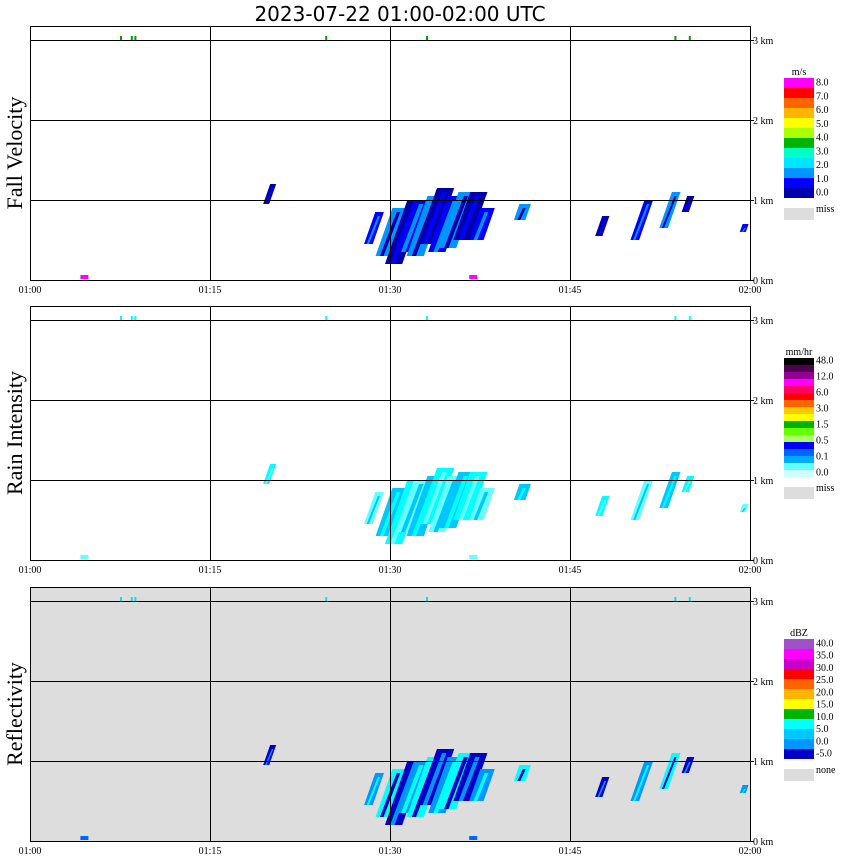 Image resolution: width=850 pixels, height=868 pixels. I want to click on colorbar-unit: dBZ, so click(799, 633).